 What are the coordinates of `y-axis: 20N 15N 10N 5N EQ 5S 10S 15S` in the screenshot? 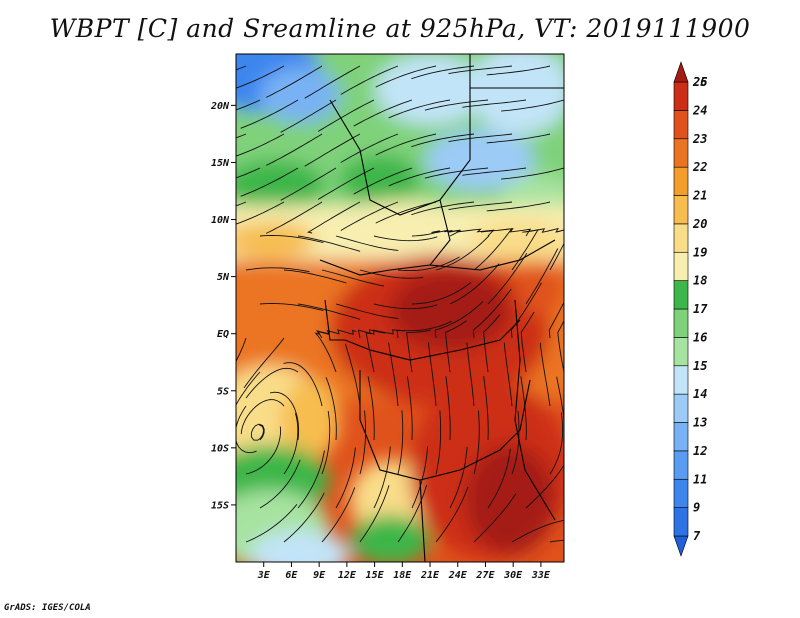 It's located at (223, 306).